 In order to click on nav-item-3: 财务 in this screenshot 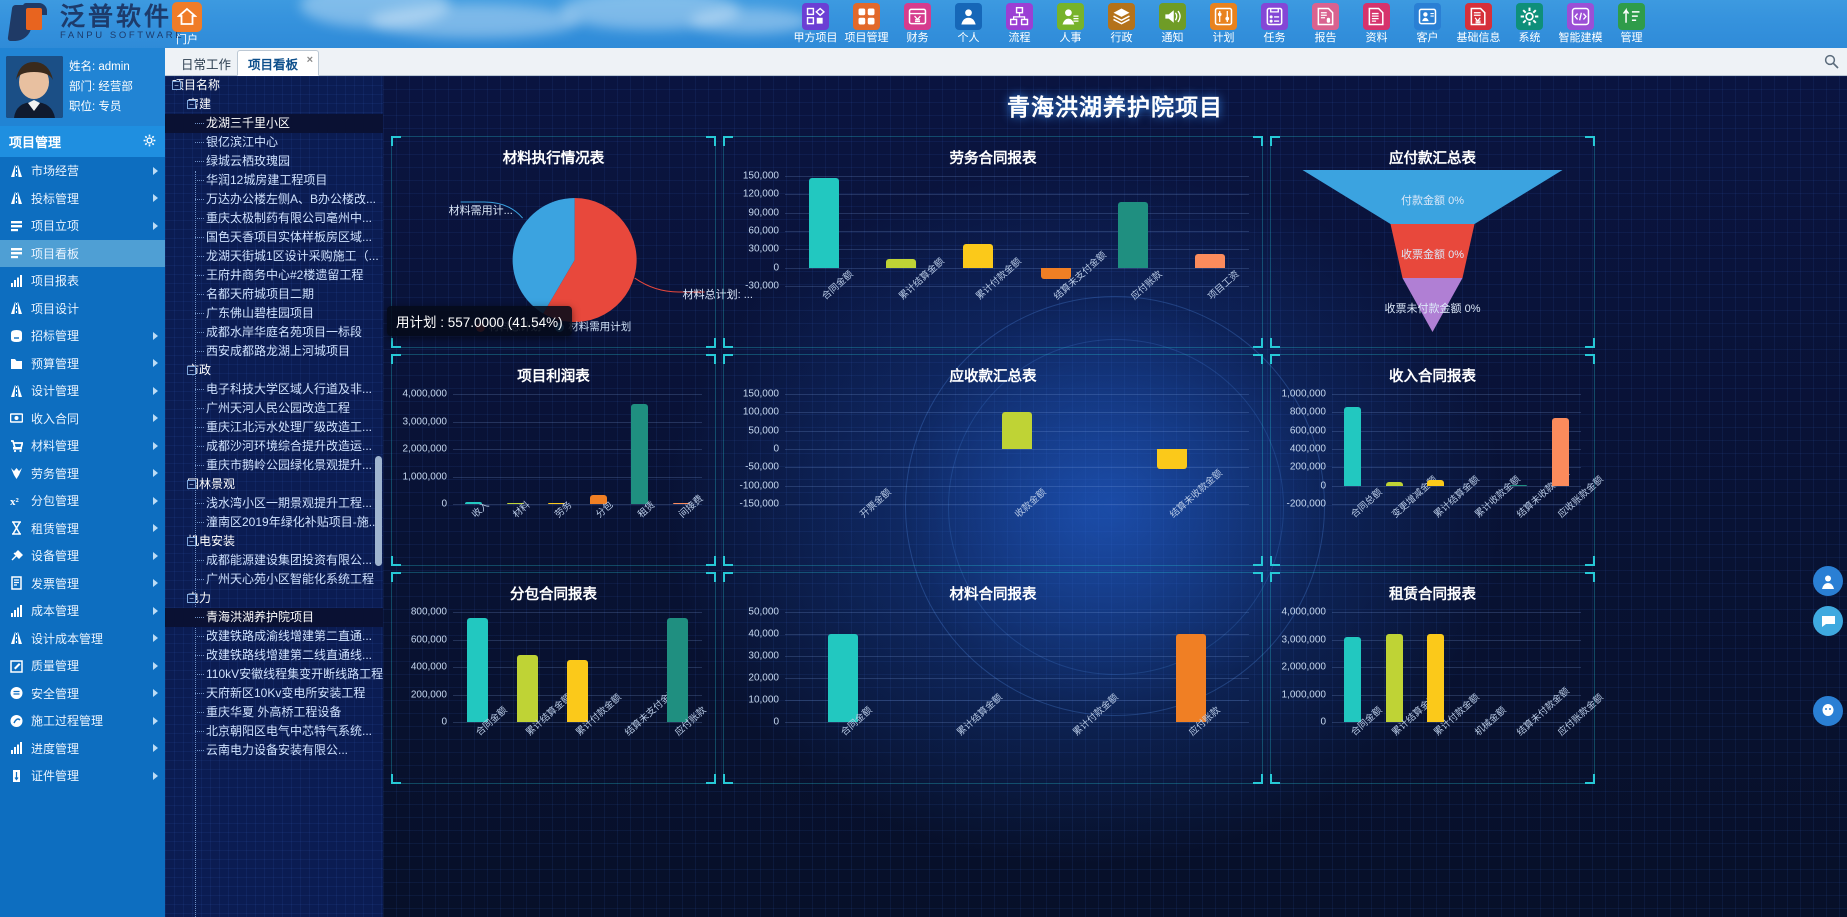, I will do `click(917, 23)`.